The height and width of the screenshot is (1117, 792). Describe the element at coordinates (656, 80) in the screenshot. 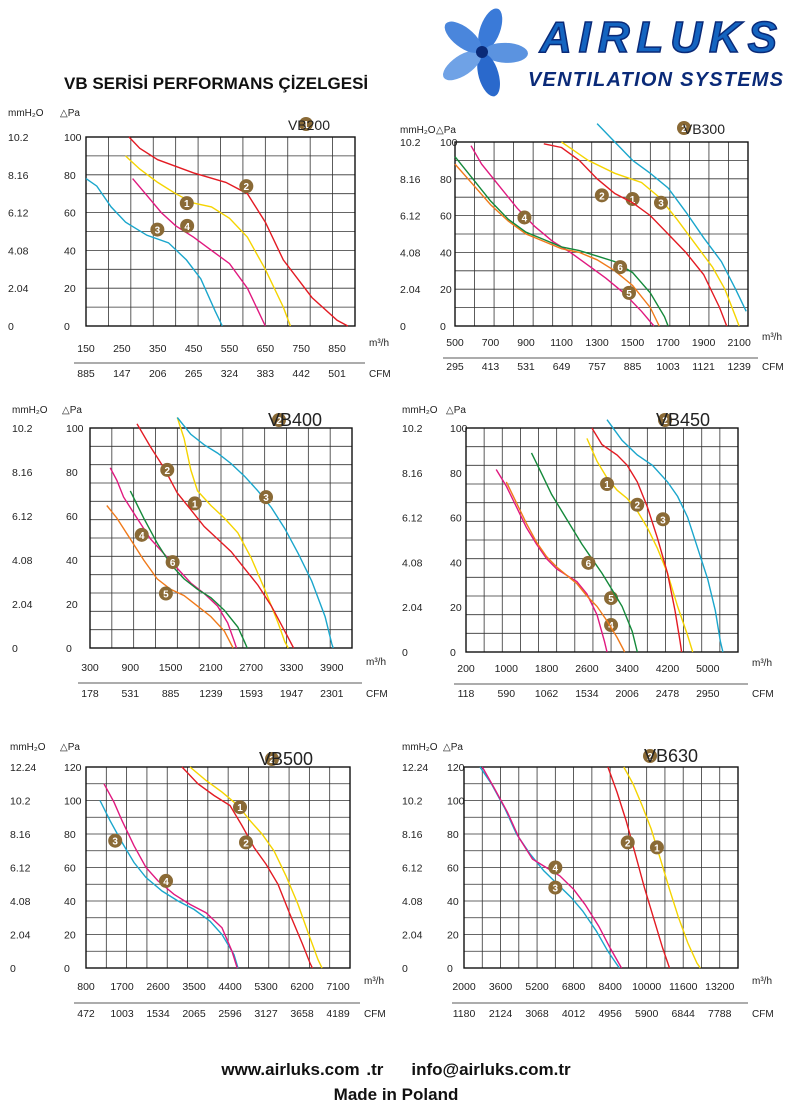

I see `logo-tagline: VENTILATION SYSTEMS` at that location.